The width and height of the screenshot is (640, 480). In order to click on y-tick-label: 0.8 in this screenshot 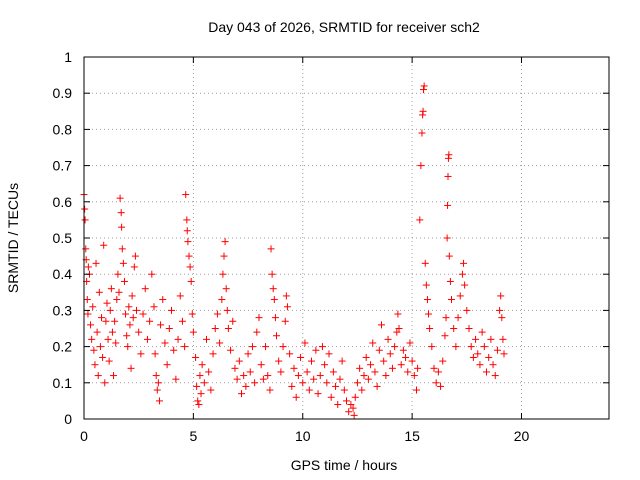, I will do `click(63, 129)`.